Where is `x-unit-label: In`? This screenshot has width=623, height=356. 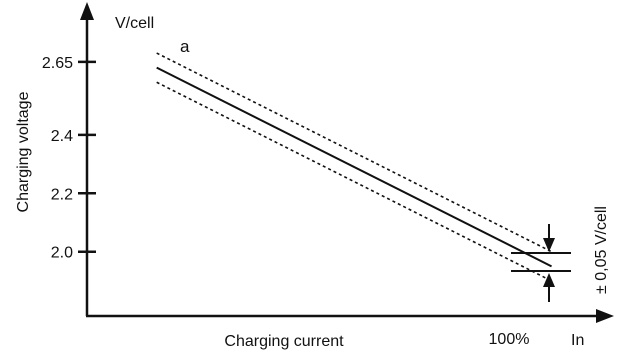 x-unit-label: In is located at coordinates (577, 340).